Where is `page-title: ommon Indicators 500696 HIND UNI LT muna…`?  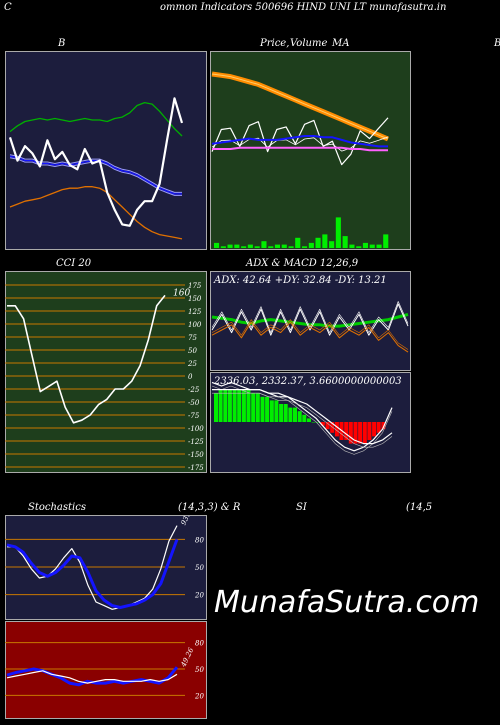
page-title: ommon Indicators 500696 HIND UNI LT muna… is located at coordinates (303, 7).